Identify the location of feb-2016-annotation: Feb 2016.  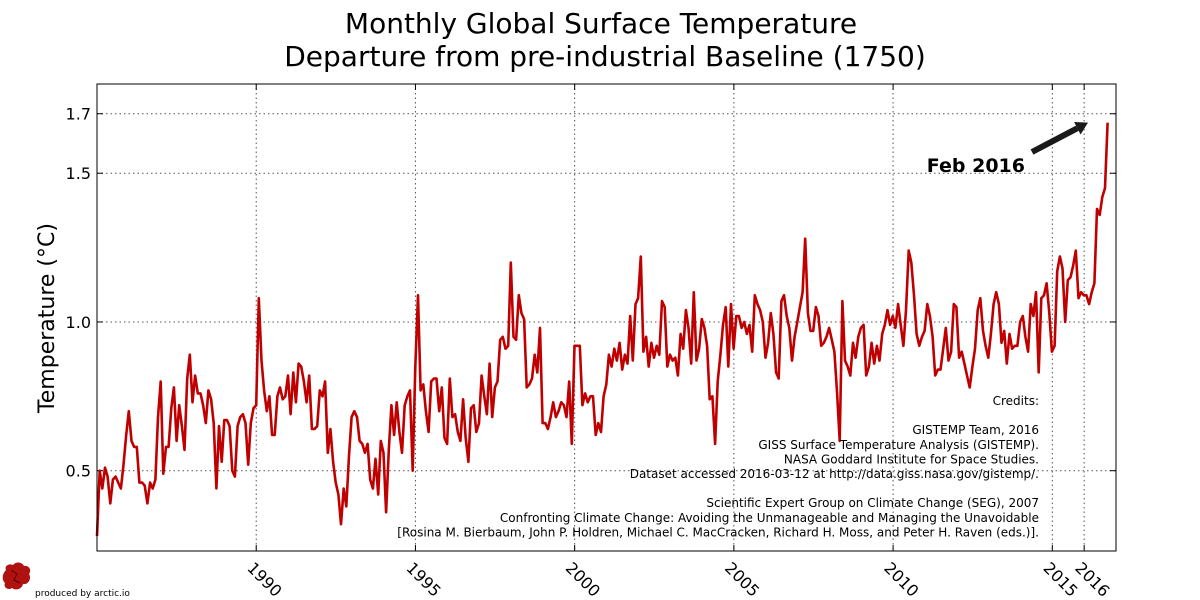
(1007, 149).